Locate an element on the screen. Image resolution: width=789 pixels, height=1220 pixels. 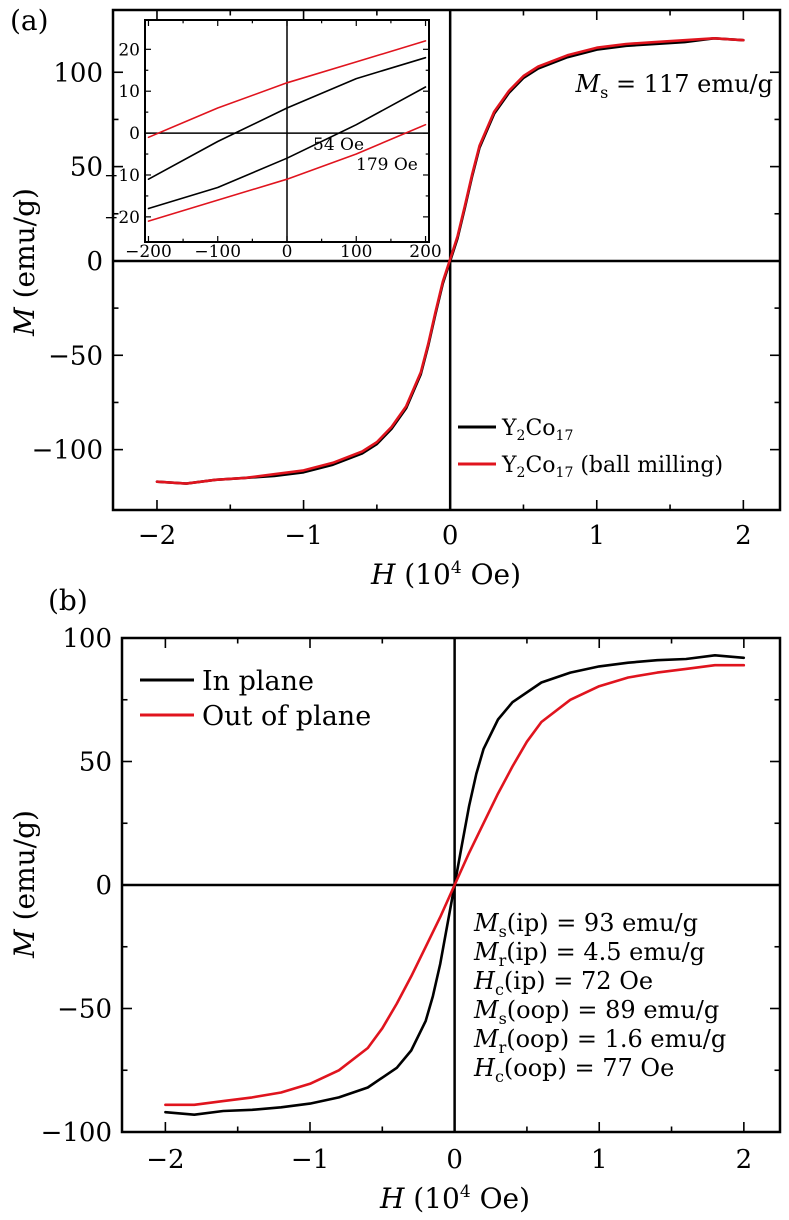
inset-zero-lines is located at coordinates (287, 131).